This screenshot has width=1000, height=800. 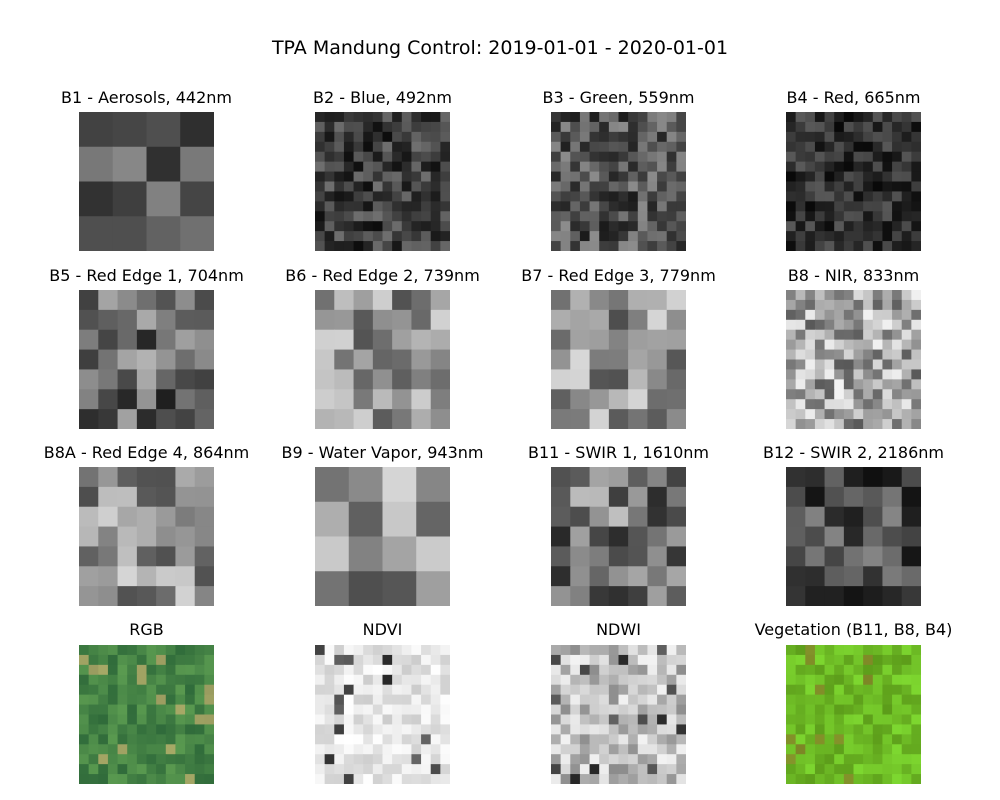 What do you see at coordinates (146, 181) in the screenshot?
I see `band-image-panel` at bounding box center [146, 181].